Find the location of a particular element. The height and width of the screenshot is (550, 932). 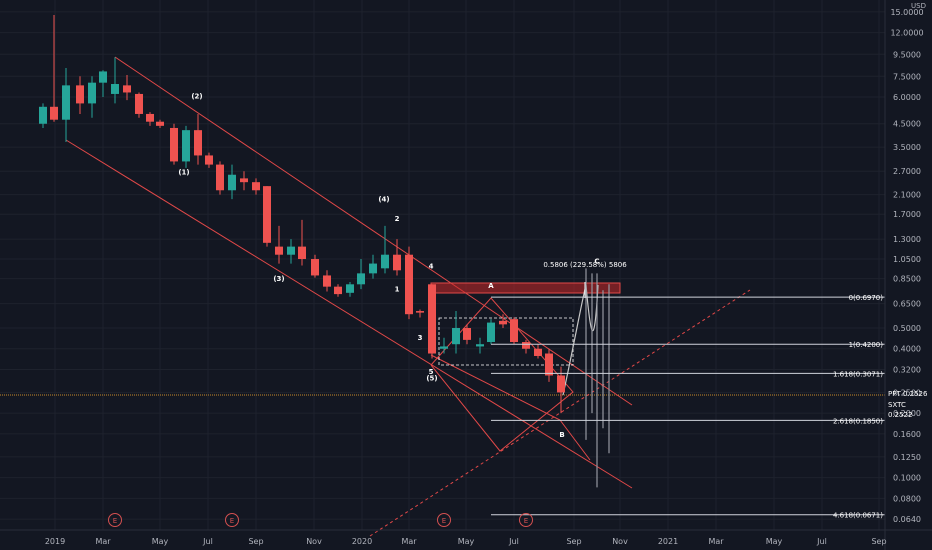

y-tick-label: 1.0500 is located at coordinates (907, 259).